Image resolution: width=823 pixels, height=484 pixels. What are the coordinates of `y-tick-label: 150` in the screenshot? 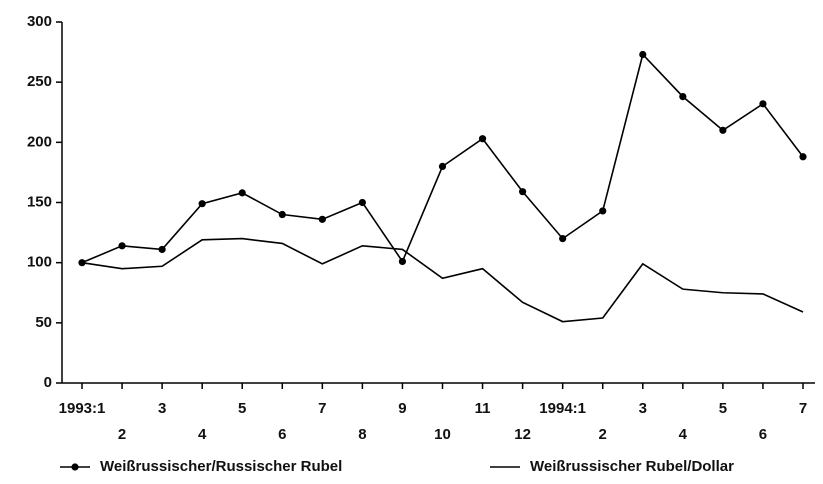 It's located at (39, 201).